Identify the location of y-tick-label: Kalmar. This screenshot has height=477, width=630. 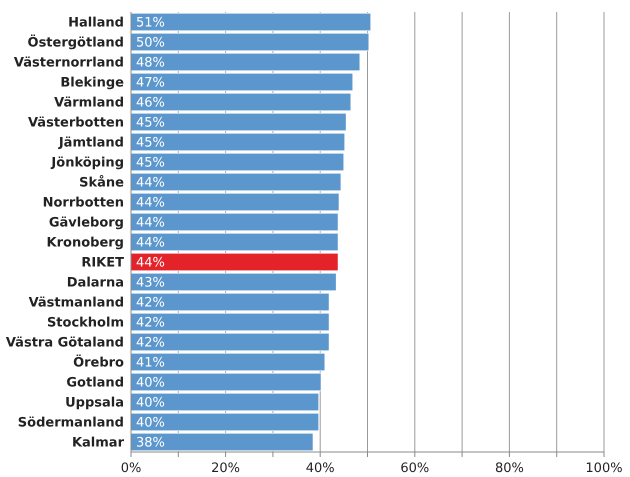
(98, 443).